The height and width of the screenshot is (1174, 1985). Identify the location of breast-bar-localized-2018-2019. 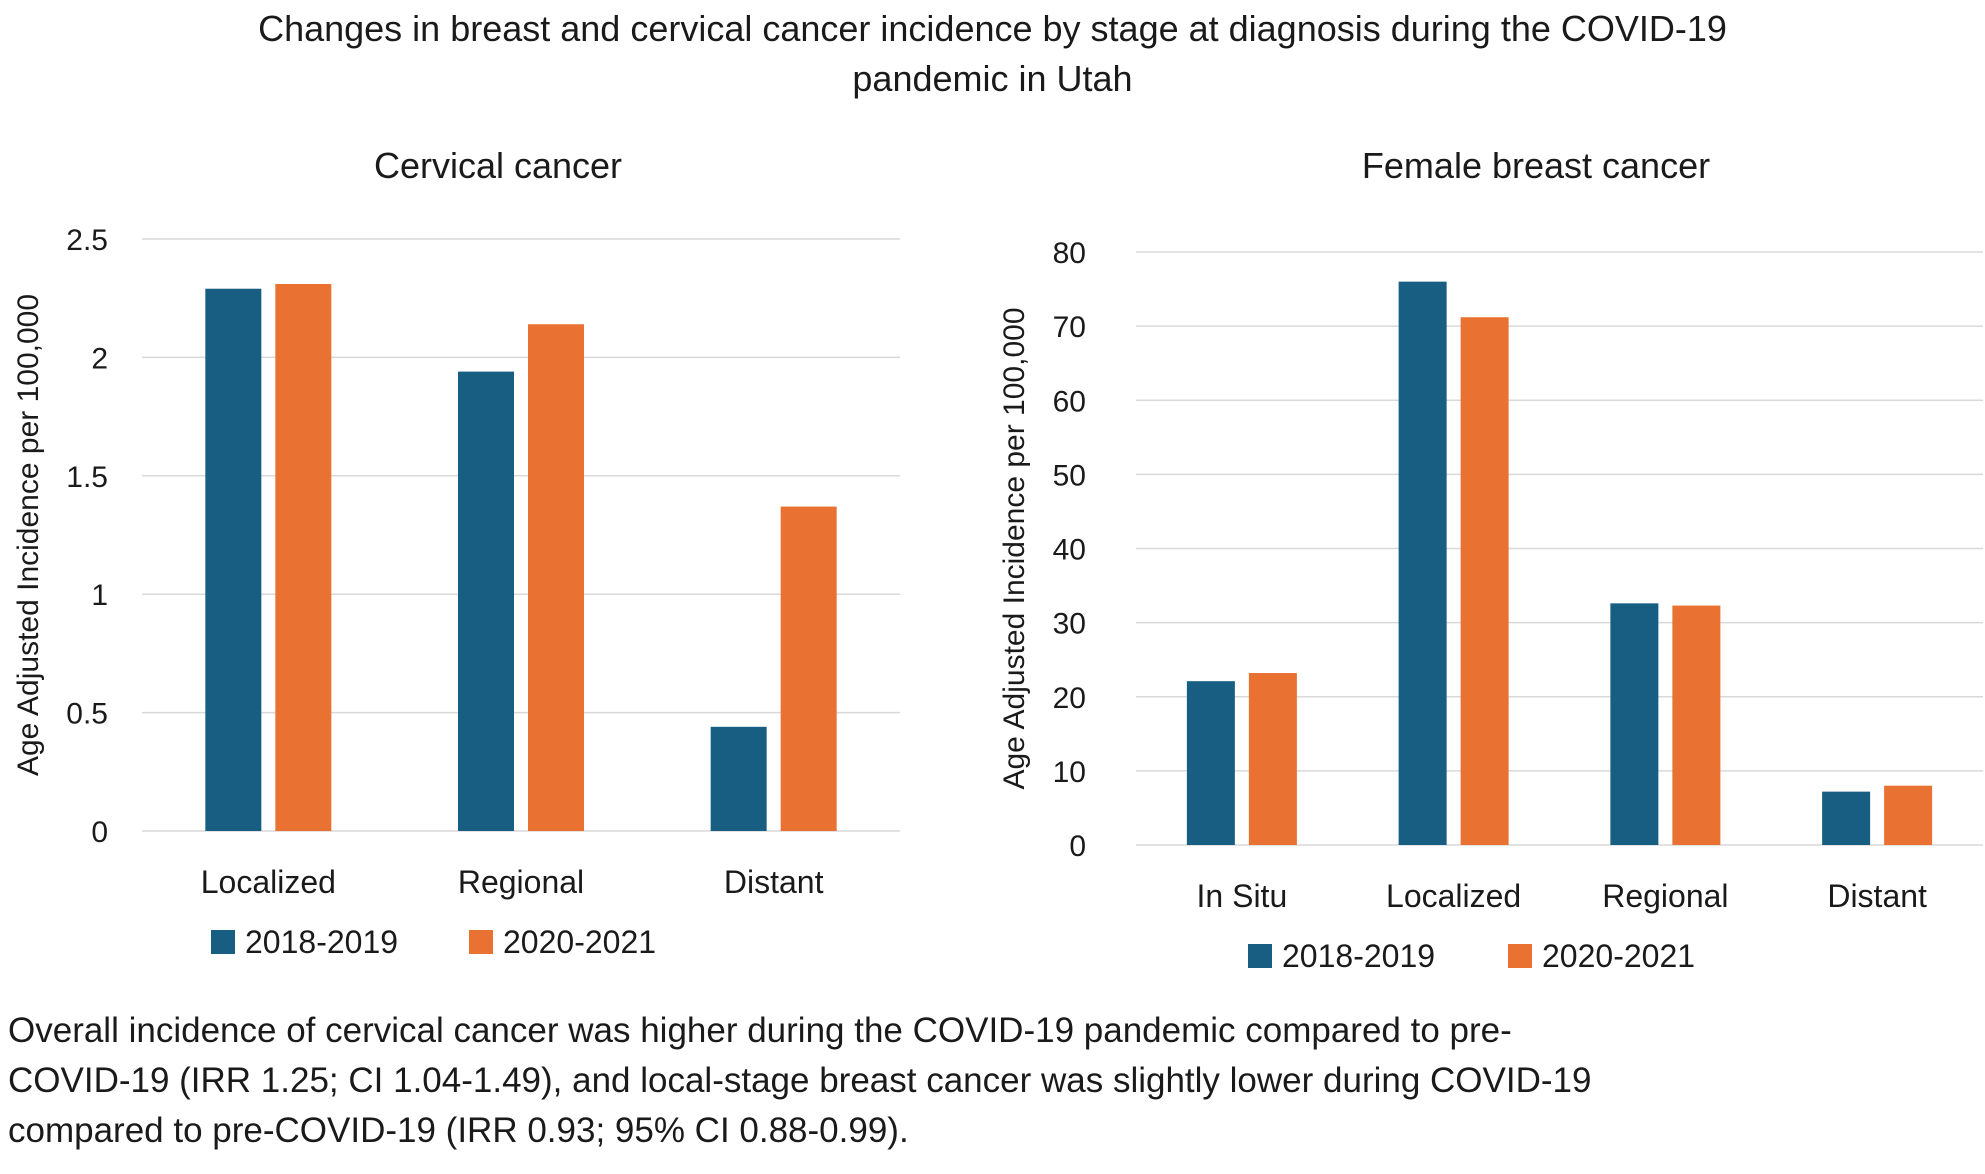
(1422, 563).